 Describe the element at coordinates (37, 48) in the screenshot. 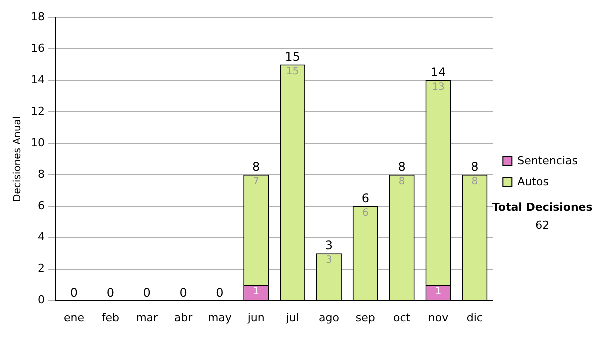

I see `y-tick-label: 16` at that location.